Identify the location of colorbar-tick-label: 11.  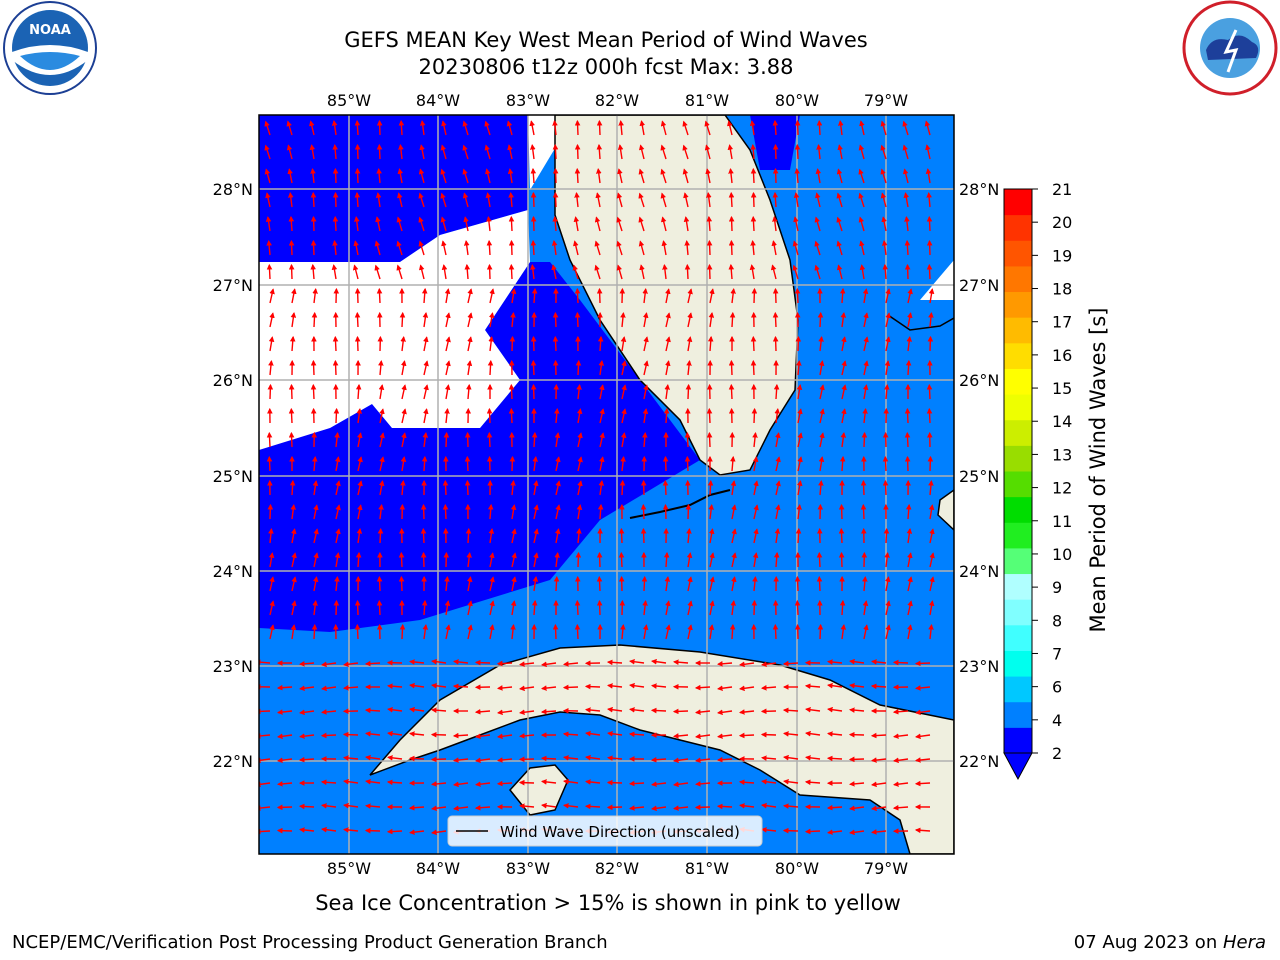
(1062, 521).